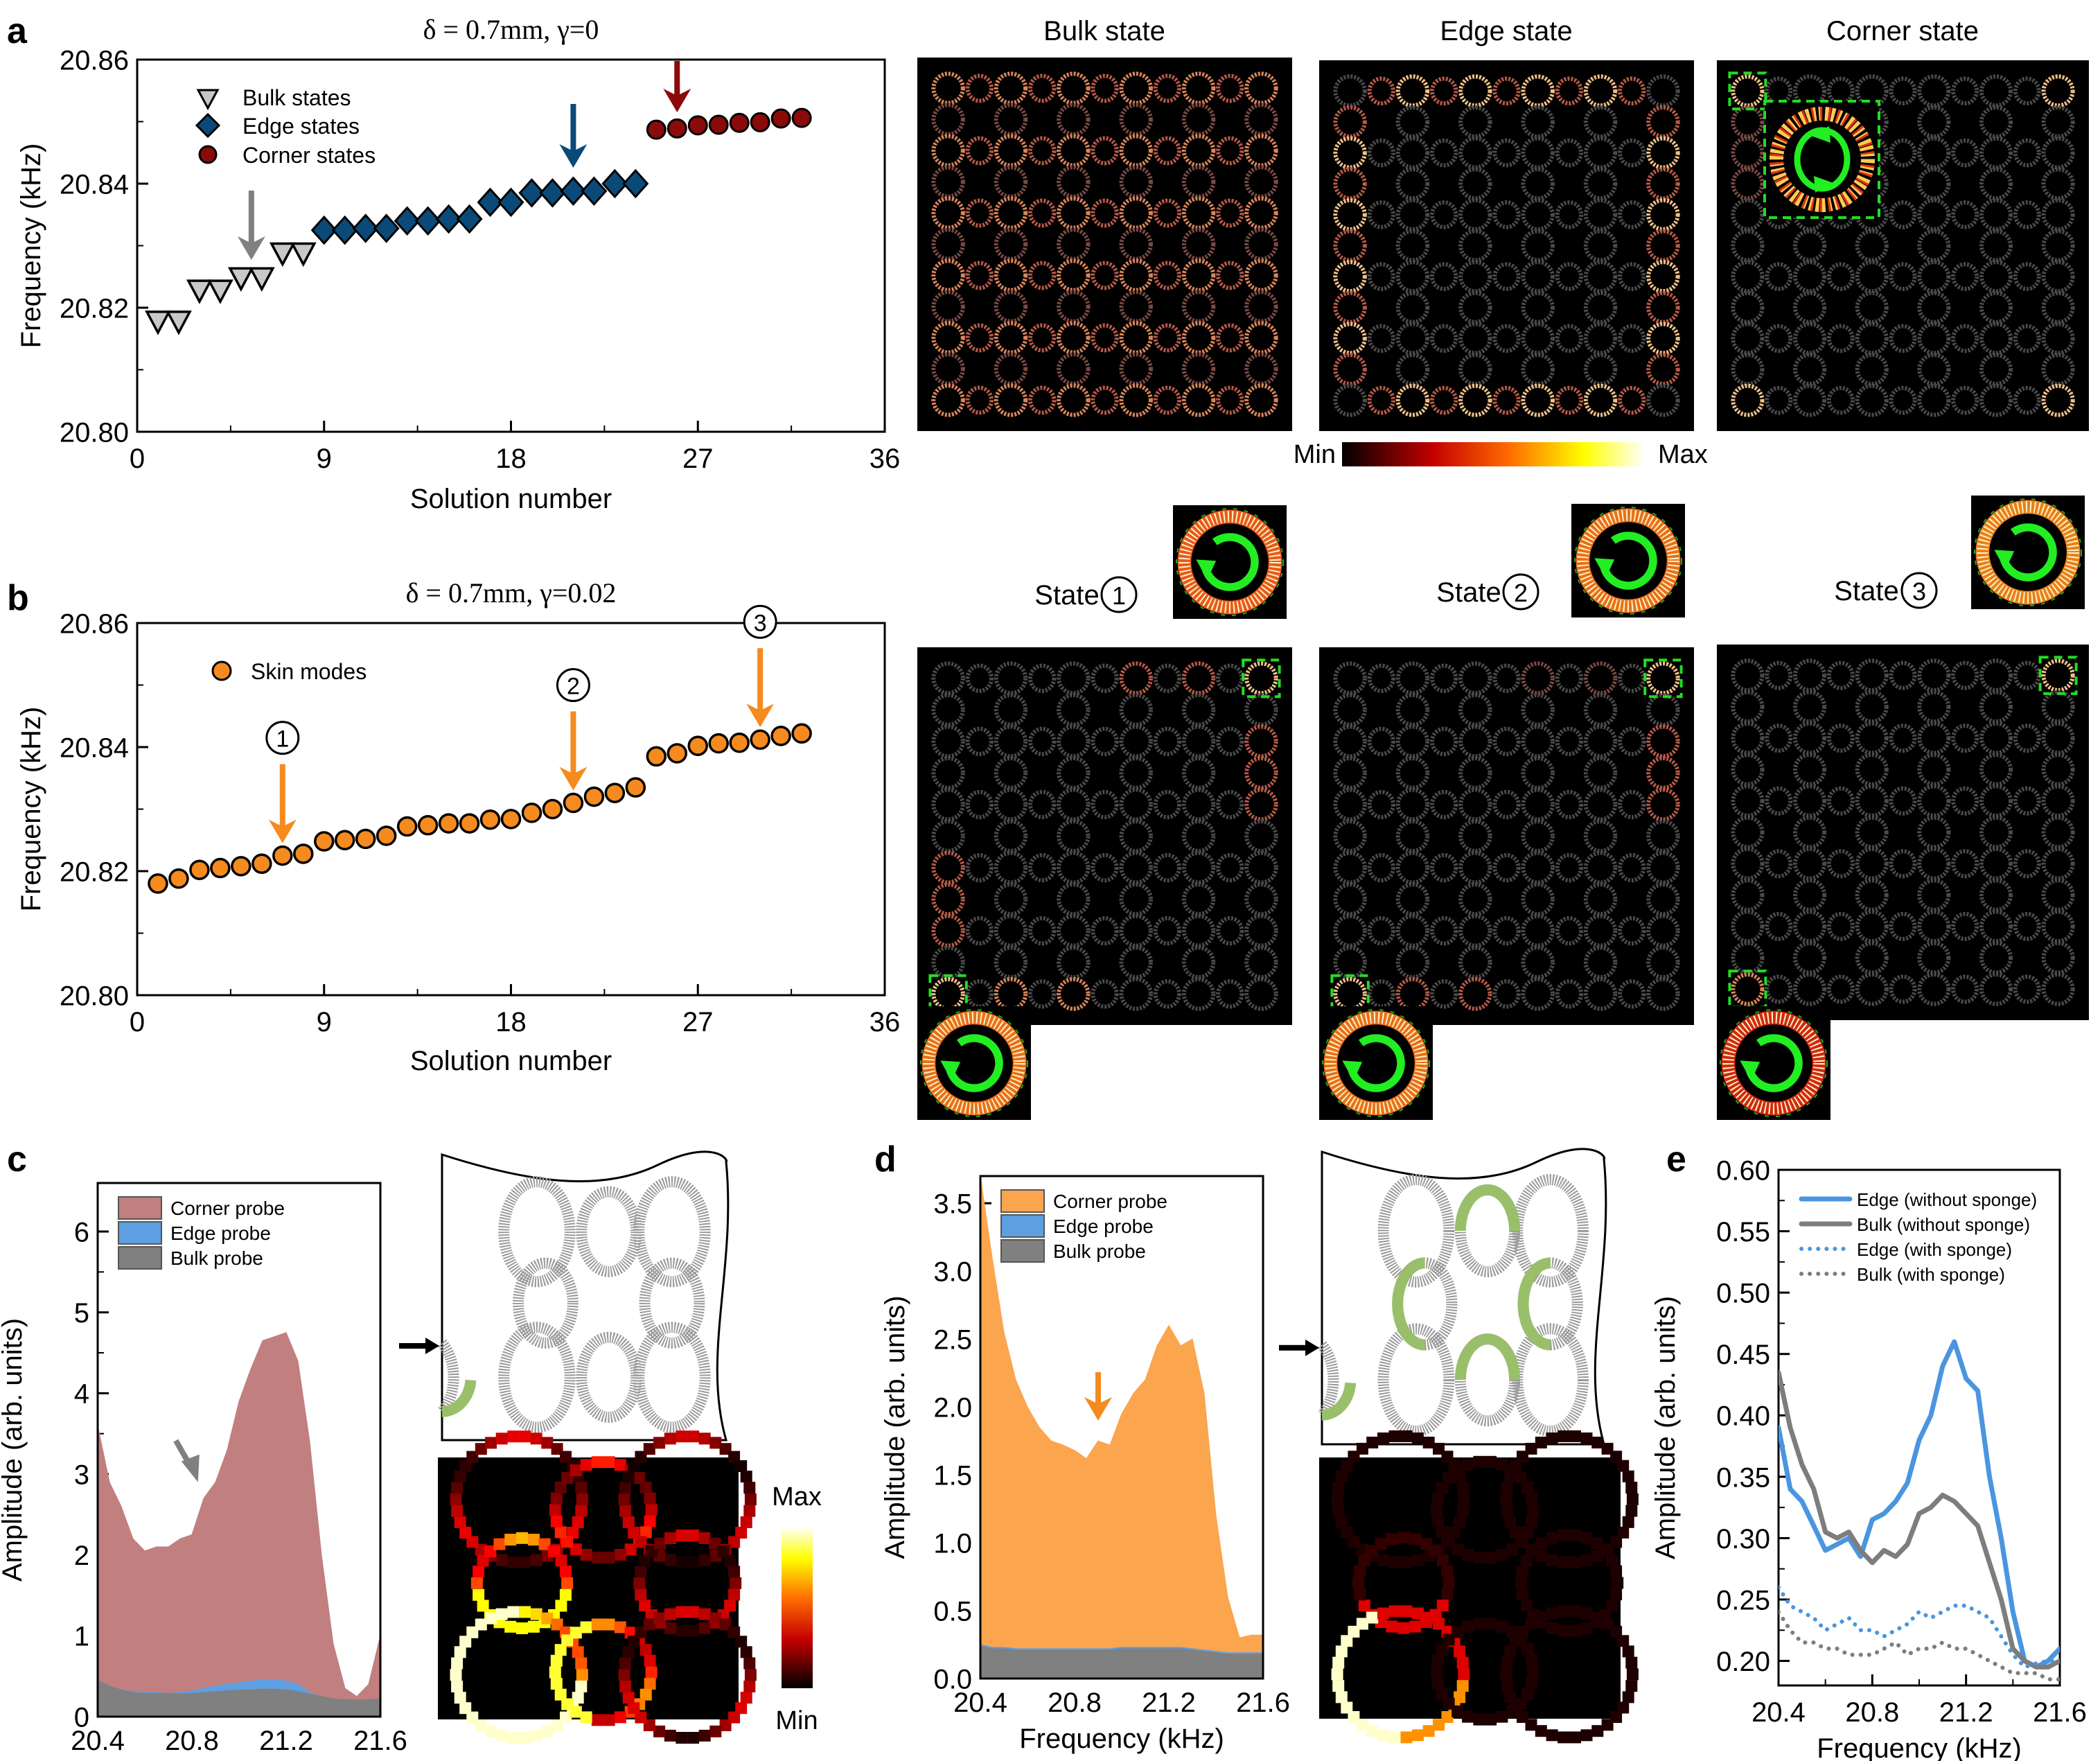 This screenshot has width=2100, height=1761. Describe the element at coordinates (1628, 560) in the screenshot. I see `vortex-inset-state-2-top` at that location.